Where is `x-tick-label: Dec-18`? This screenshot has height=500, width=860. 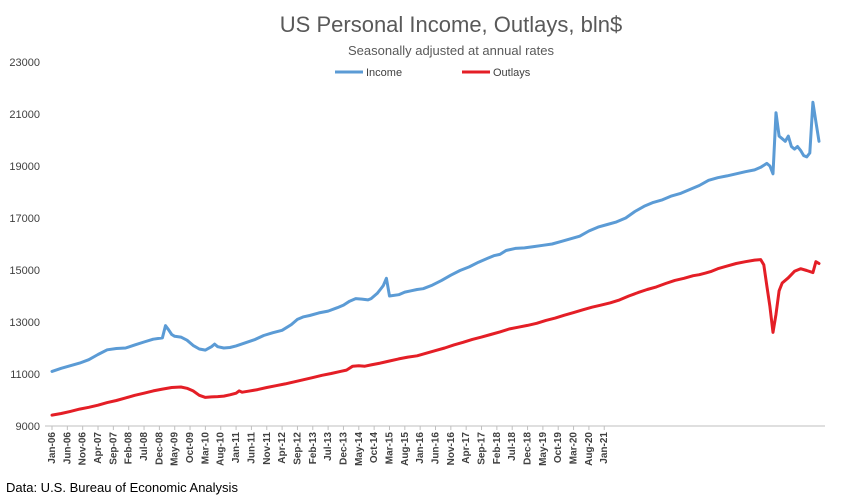 x-tick-label: Dec-18 is located at coordinates (528, 448).